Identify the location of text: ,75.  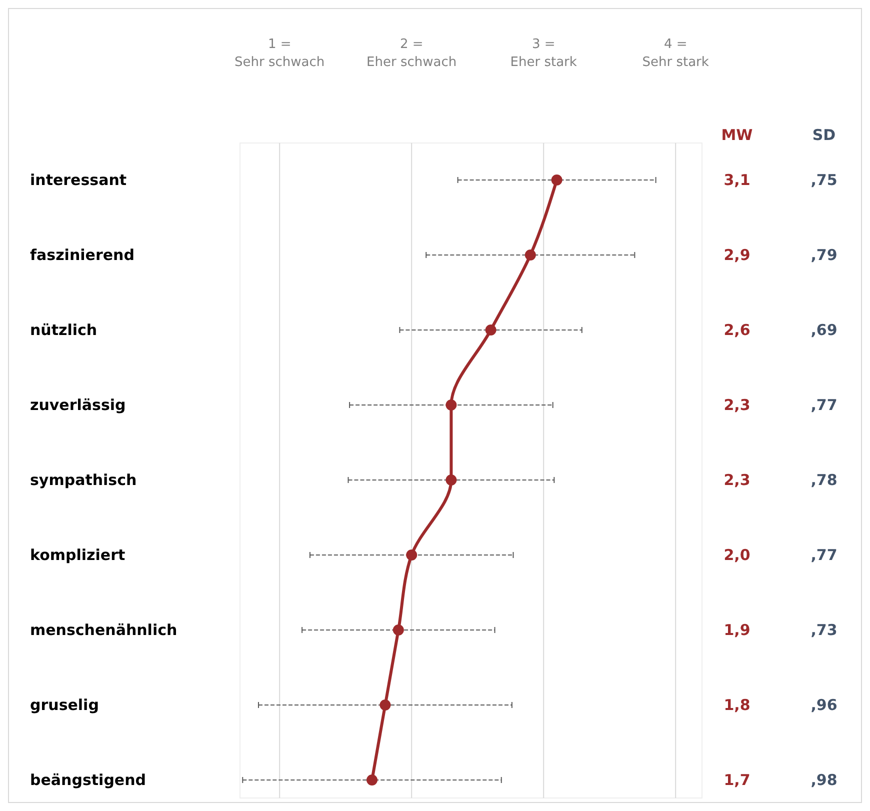
(824, 180).